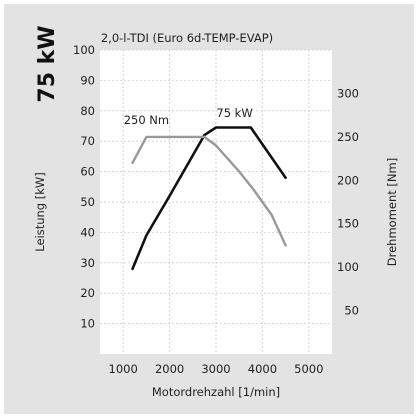 The image size is (419, 418). I want to click on y-right-tick-label: 200, so click(348, 180).